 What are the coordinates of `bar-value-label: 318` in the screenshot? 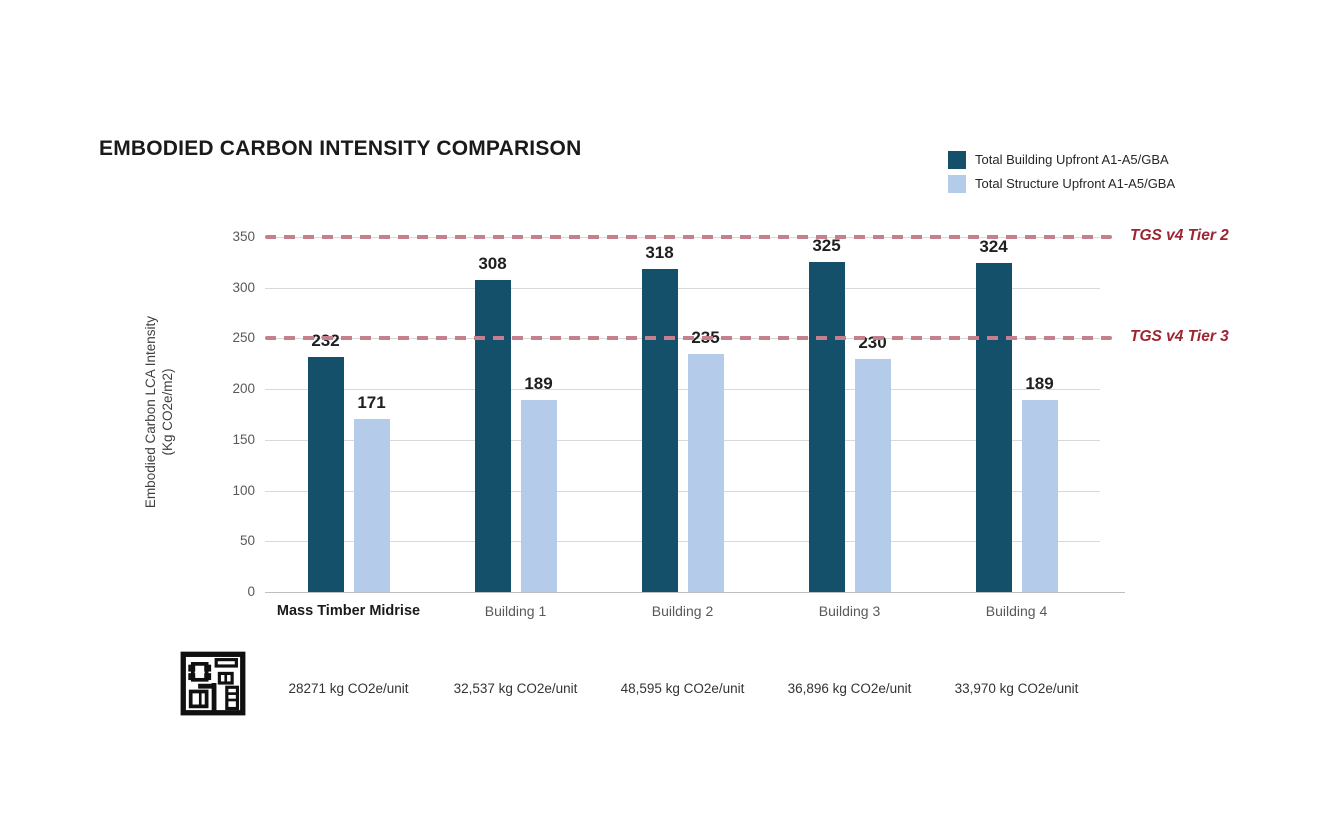 It's located at (659, 253).